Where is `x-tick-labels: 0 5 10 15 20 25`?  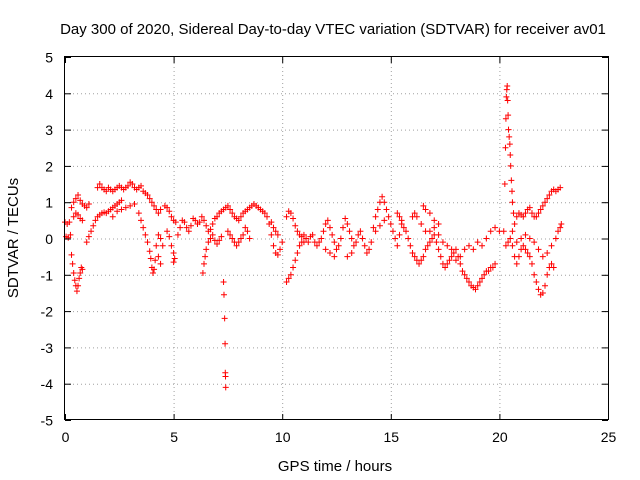
x-tick-labels: 0 5 10 15 20 25 is located at coordinates (339, 437).